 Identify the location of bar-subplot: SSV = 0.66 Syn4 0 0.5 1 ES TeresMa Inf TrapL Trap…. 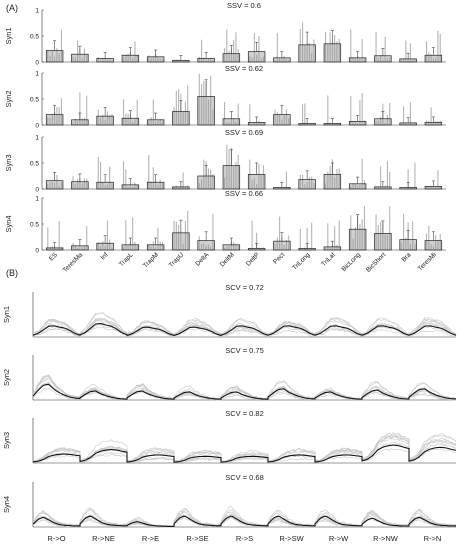
(225, 231).